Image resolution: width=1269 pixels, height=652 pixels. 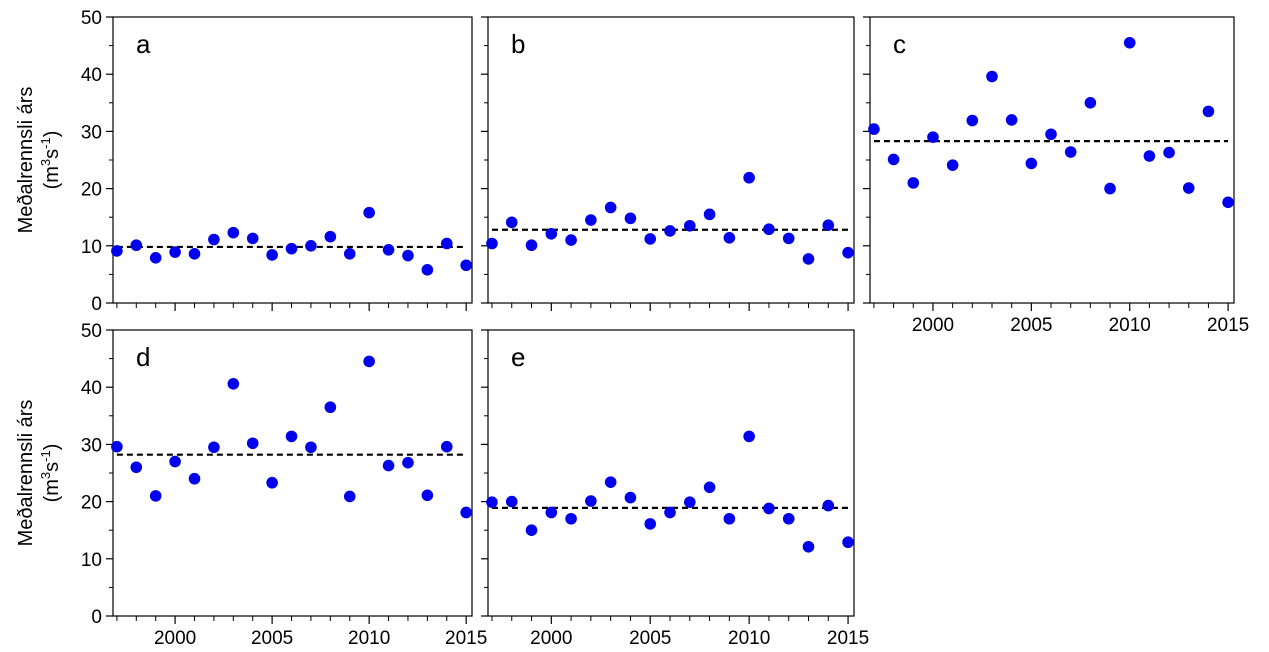 I want to click on panel-label: c, so click(x=899, y=44).